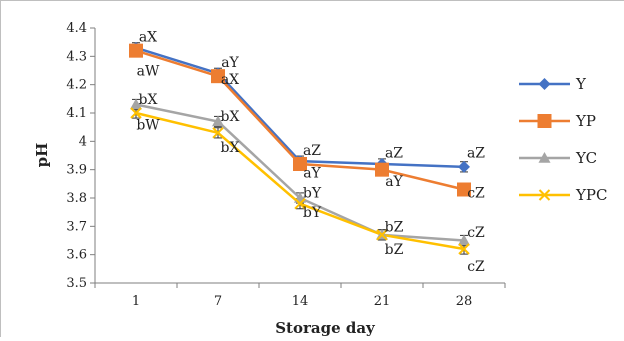 This screenshot has height=341, width=624. Describe the element at coordinates (136, 301) in the screenshot. I see `x-tick-label: 1` at that location.